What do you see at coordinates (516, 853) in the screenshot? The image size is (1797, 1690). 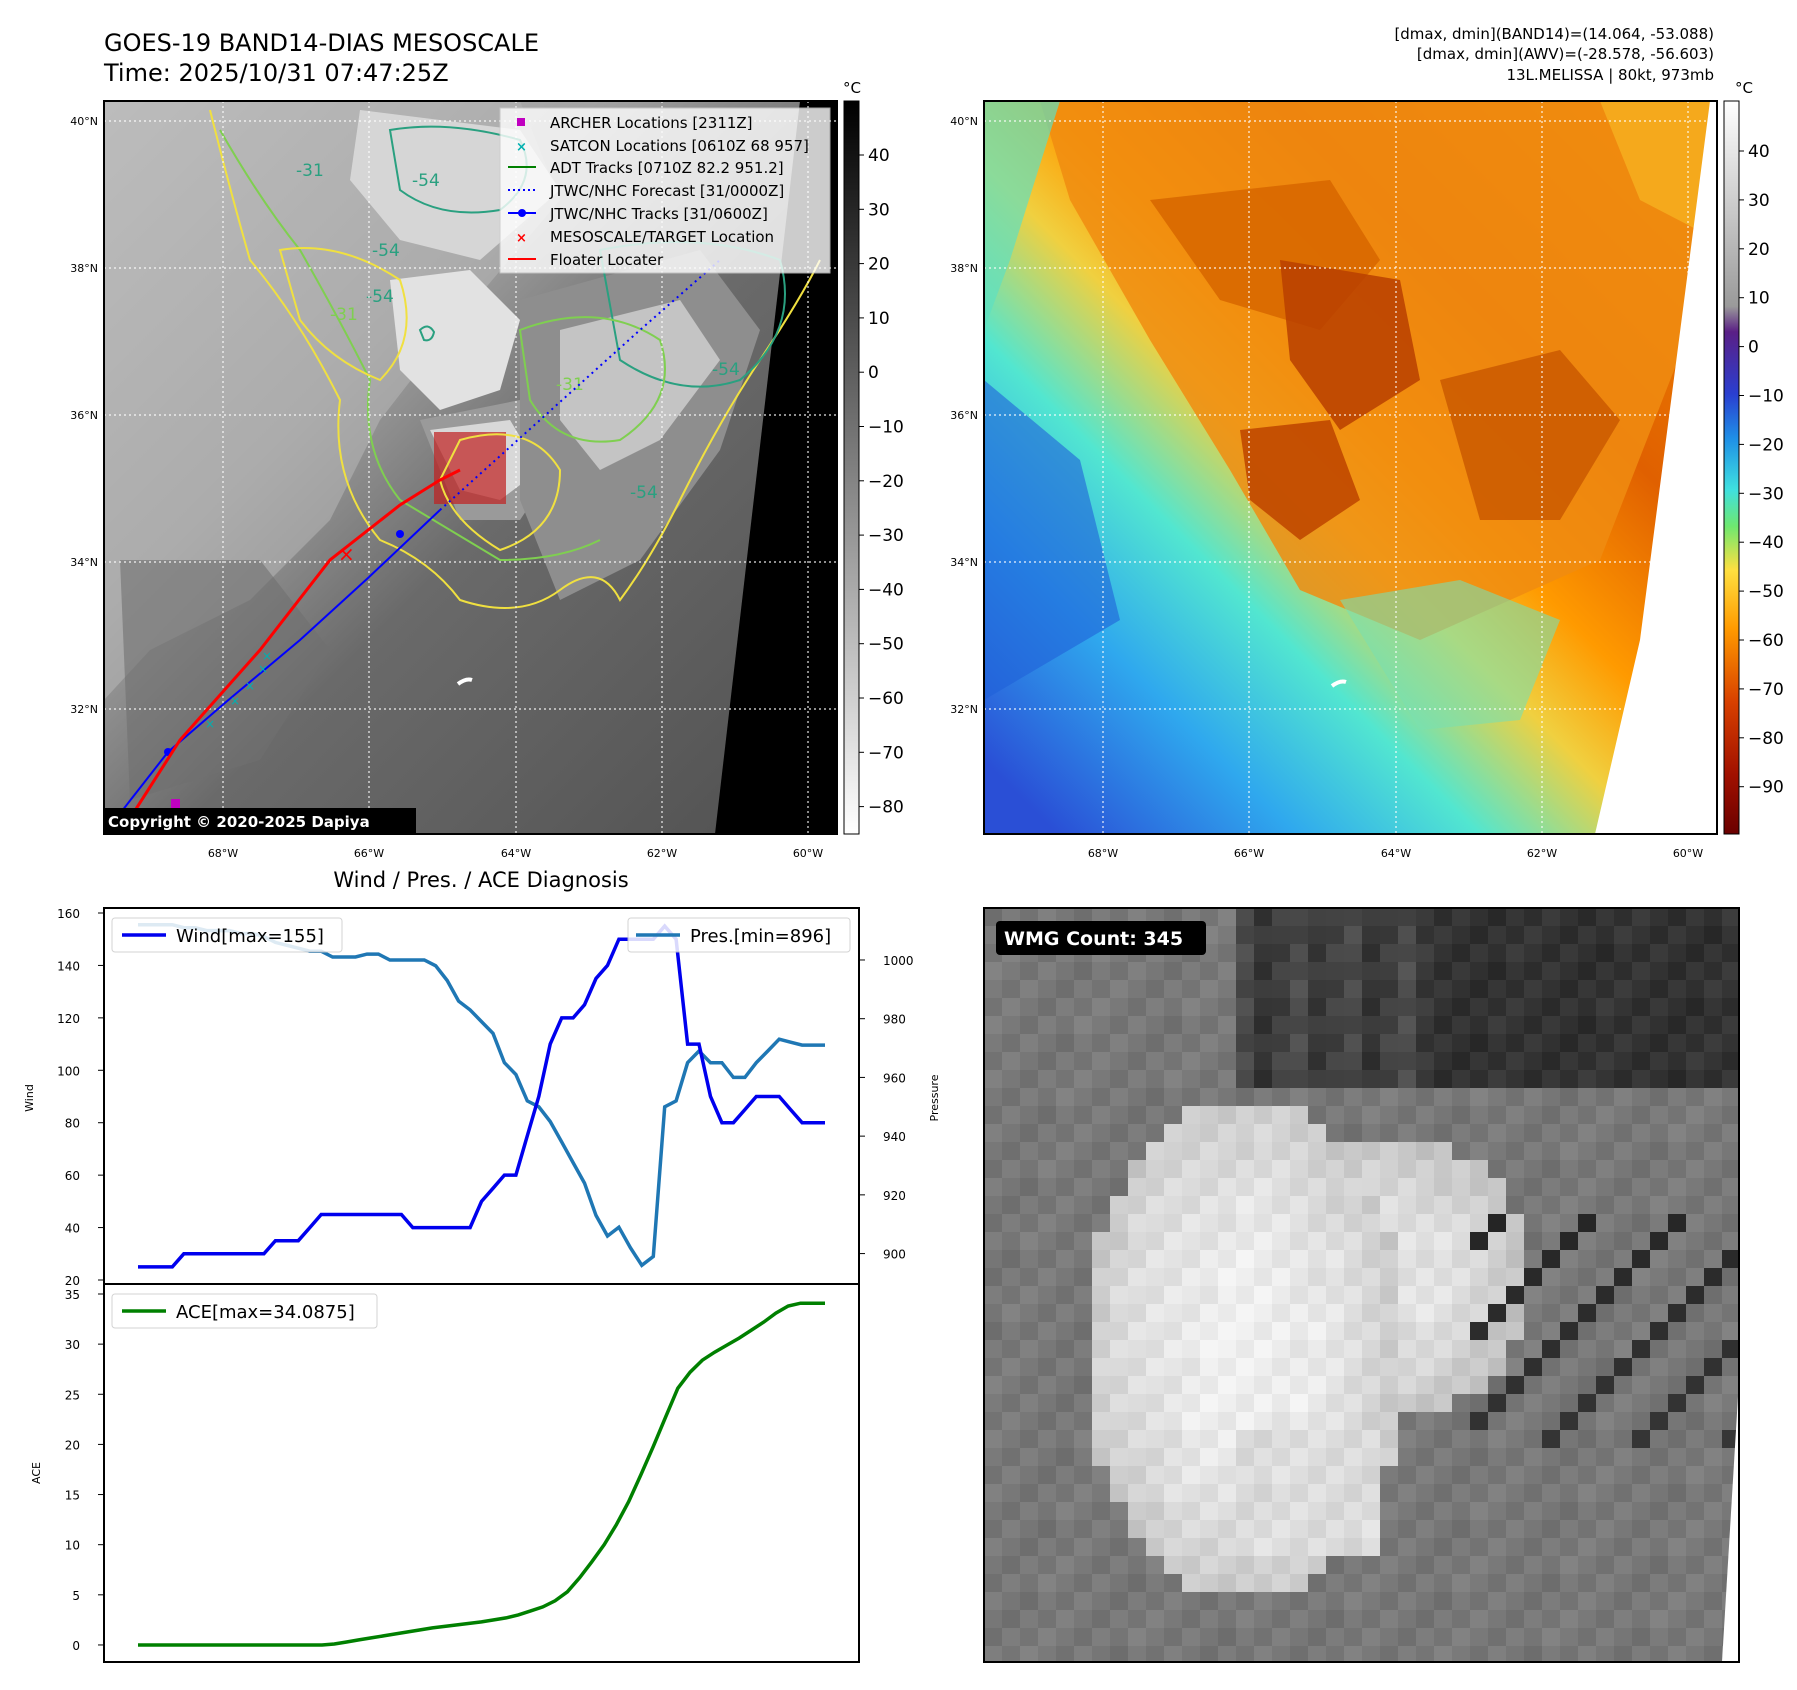 I see `lon-label: 64°W` at bounding box center [516, 853].